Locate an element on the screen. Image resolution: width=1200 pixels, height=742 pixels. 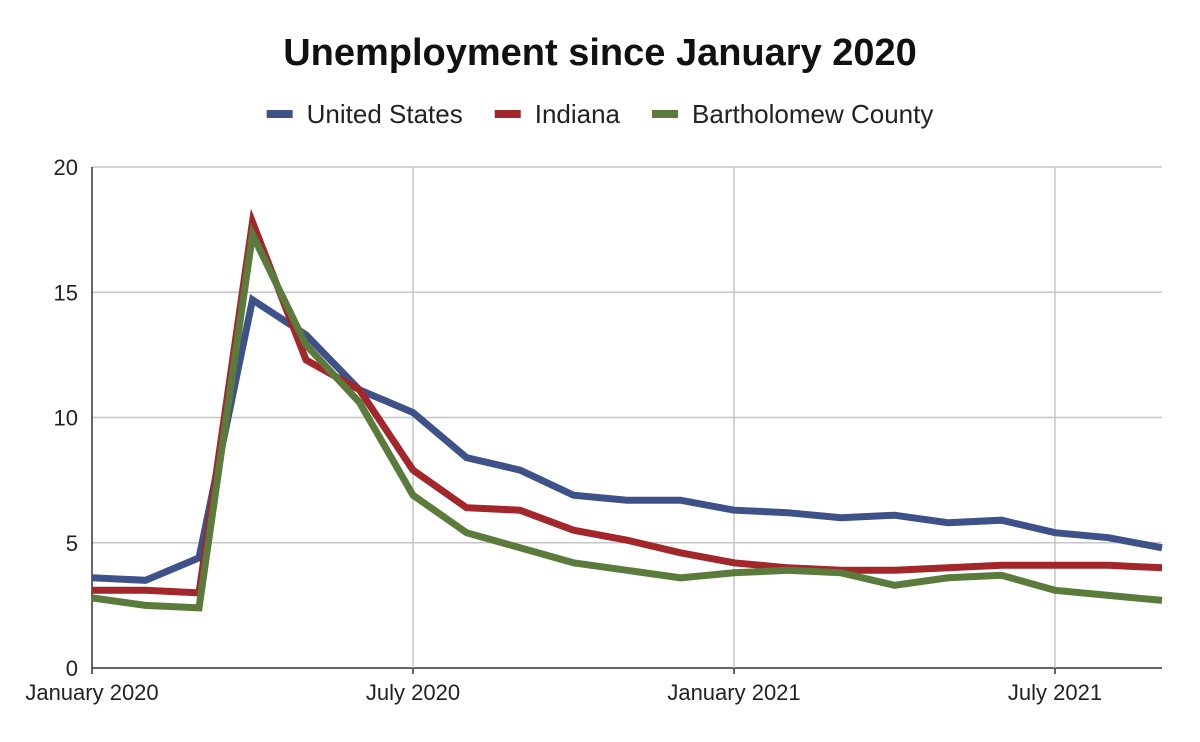
legend-swatch-bartholomew-county is located at coordinates (665, 114).